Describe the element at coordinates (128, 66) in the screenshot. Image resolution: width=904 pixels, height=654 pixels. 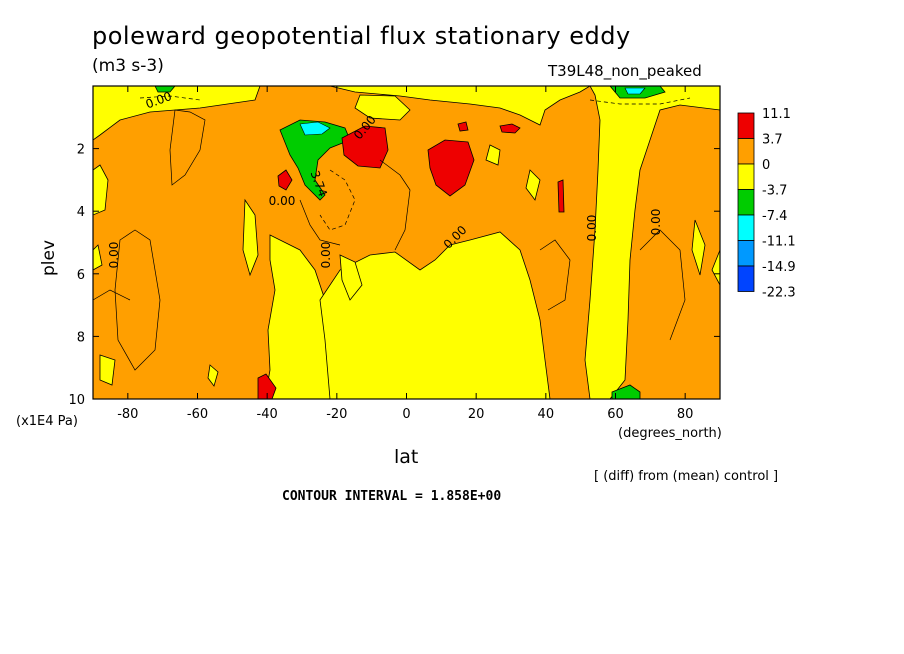
I see `chart-units: (m3 s-3)` at that location.